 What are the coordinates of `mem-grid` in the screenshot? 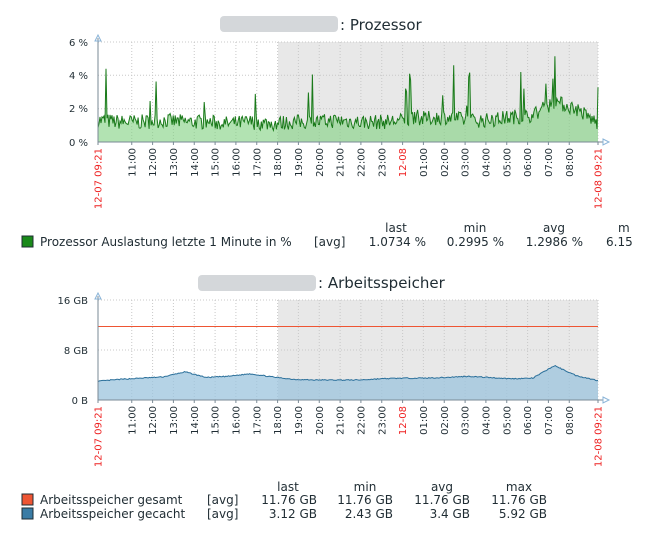 It's located at (348, 349).